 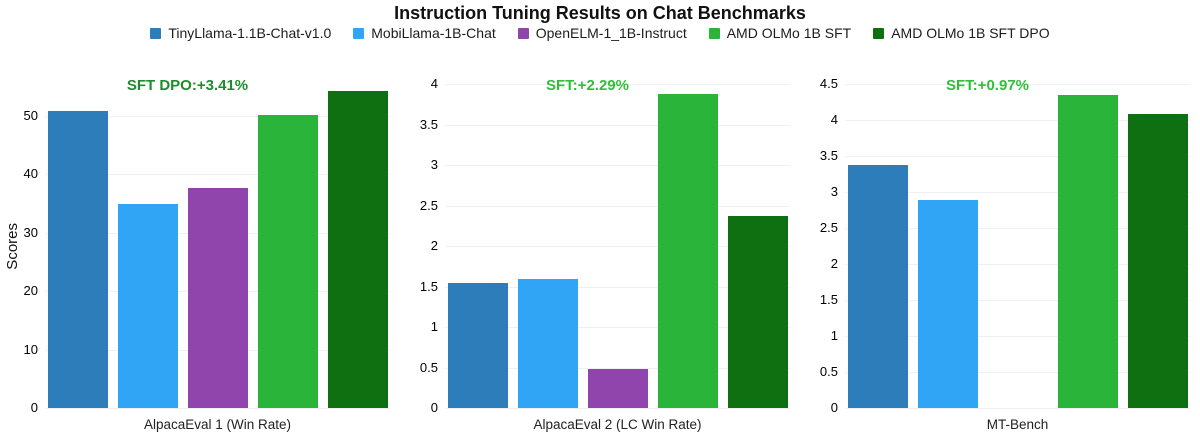 What do you see at coordinates (611, 33) in the screenshot?
I see `legend-label: OpenELM-1_1B-Instruct` at bounding box center [611, 33].